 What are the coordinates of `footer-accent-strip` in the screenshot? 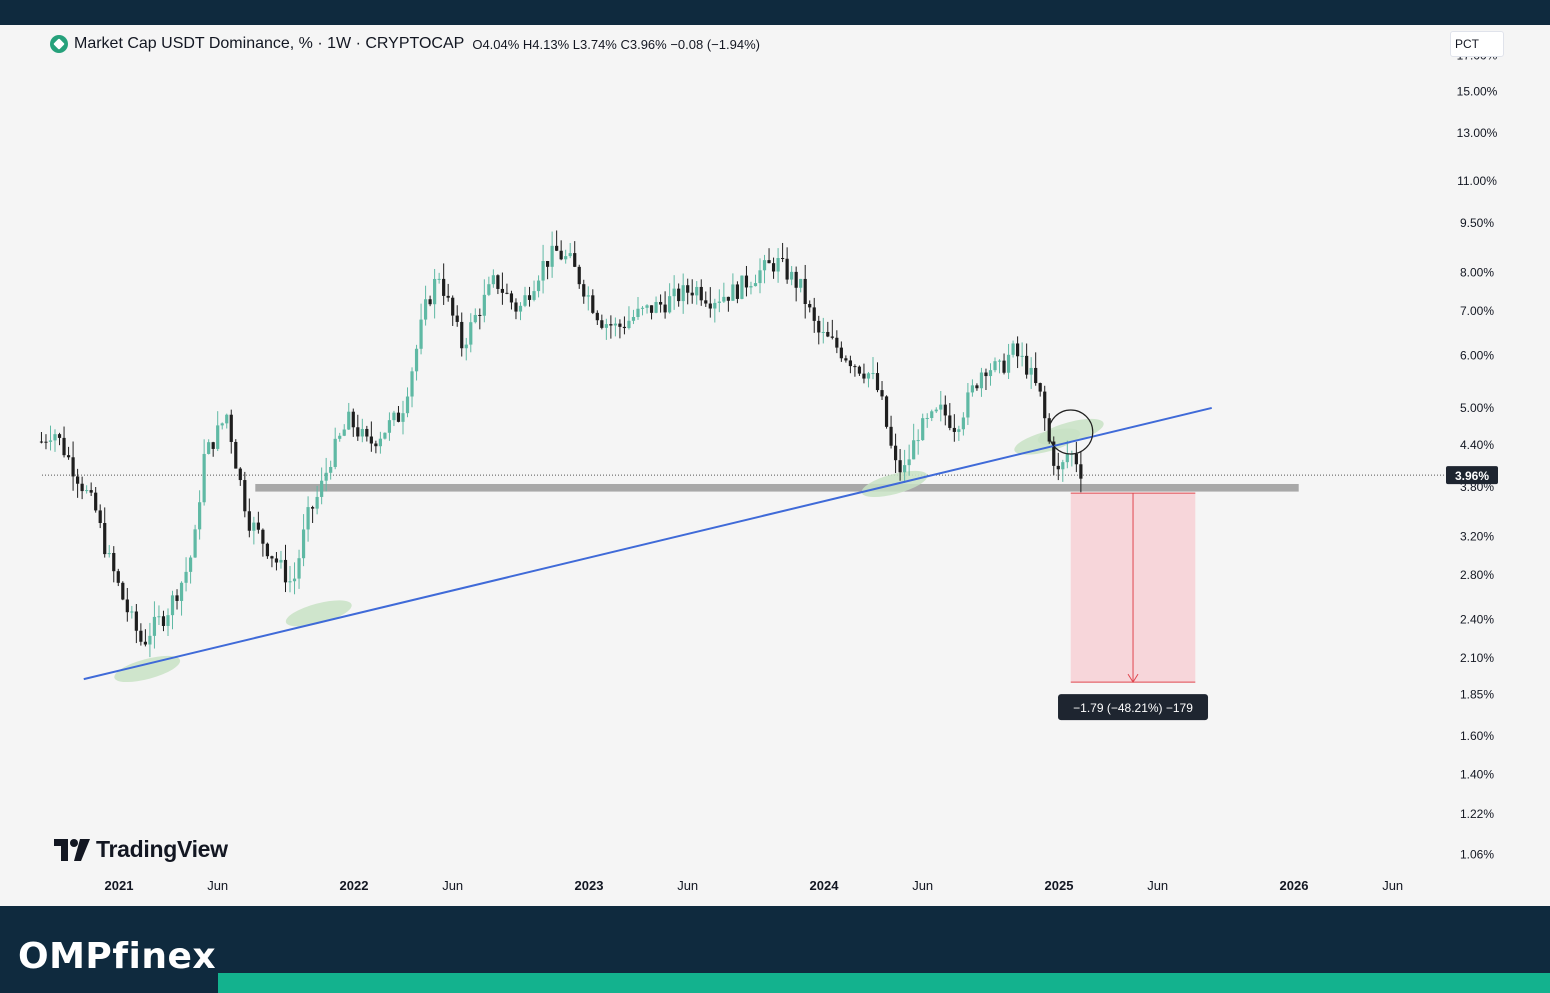 It's located at (884, 983).